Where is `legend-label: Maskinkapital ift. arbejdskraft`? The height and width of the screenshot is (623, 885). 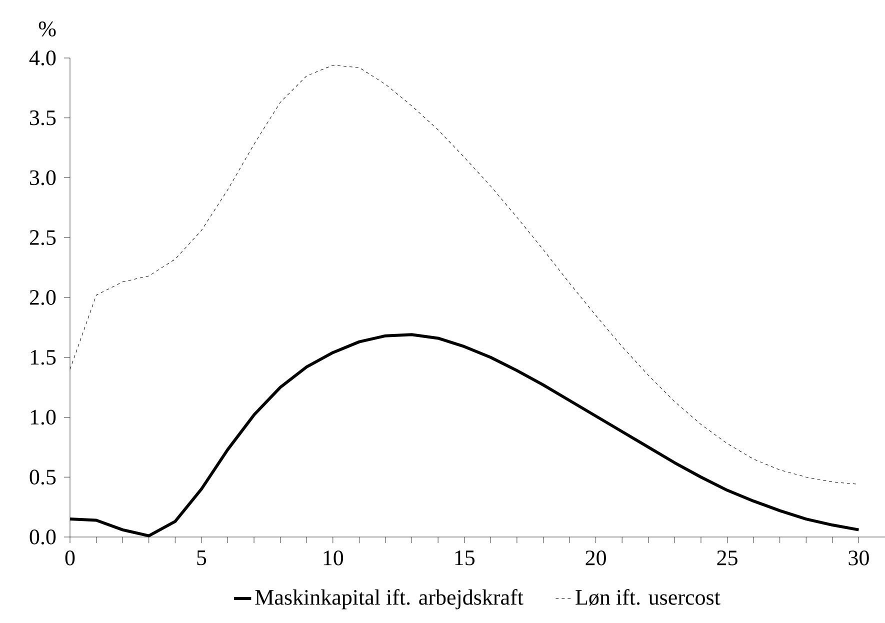
legend-label: Maskinkapital ift. arbejdskraft is located at coordinates (389, 599).